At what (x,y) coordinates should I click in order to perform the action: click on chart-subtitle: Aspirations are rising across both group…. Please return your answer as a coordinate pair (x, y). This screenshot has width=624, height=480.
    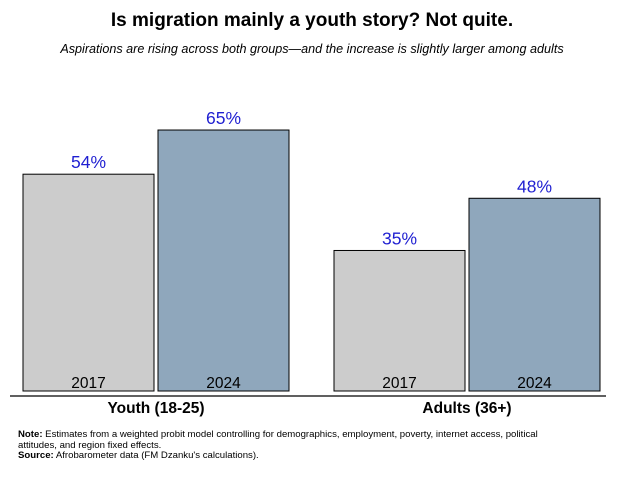
    Looking at the image, I should click on (312, 49).